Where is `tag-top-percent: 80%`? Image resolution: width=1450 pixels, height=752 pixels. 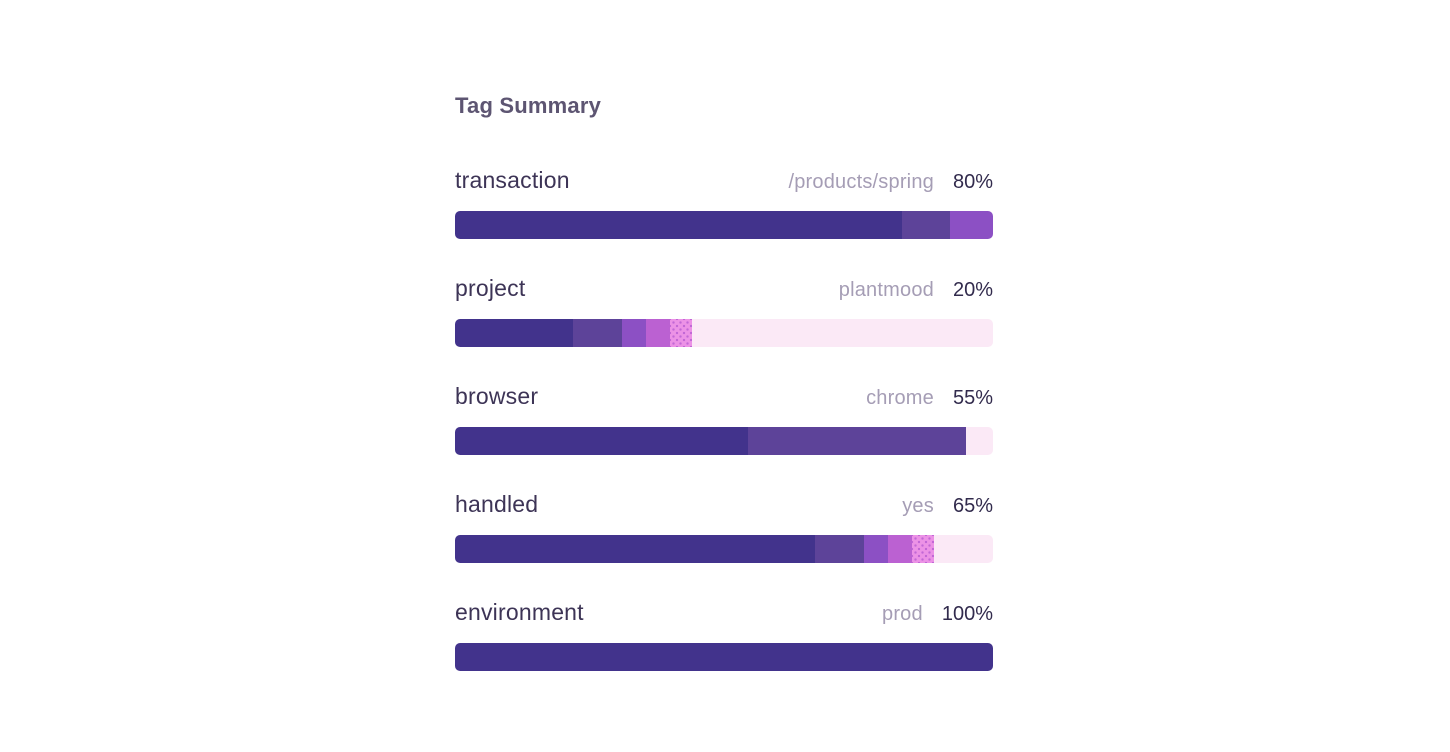
tag-top-percent: 80% is located at coordinates (972, 182).